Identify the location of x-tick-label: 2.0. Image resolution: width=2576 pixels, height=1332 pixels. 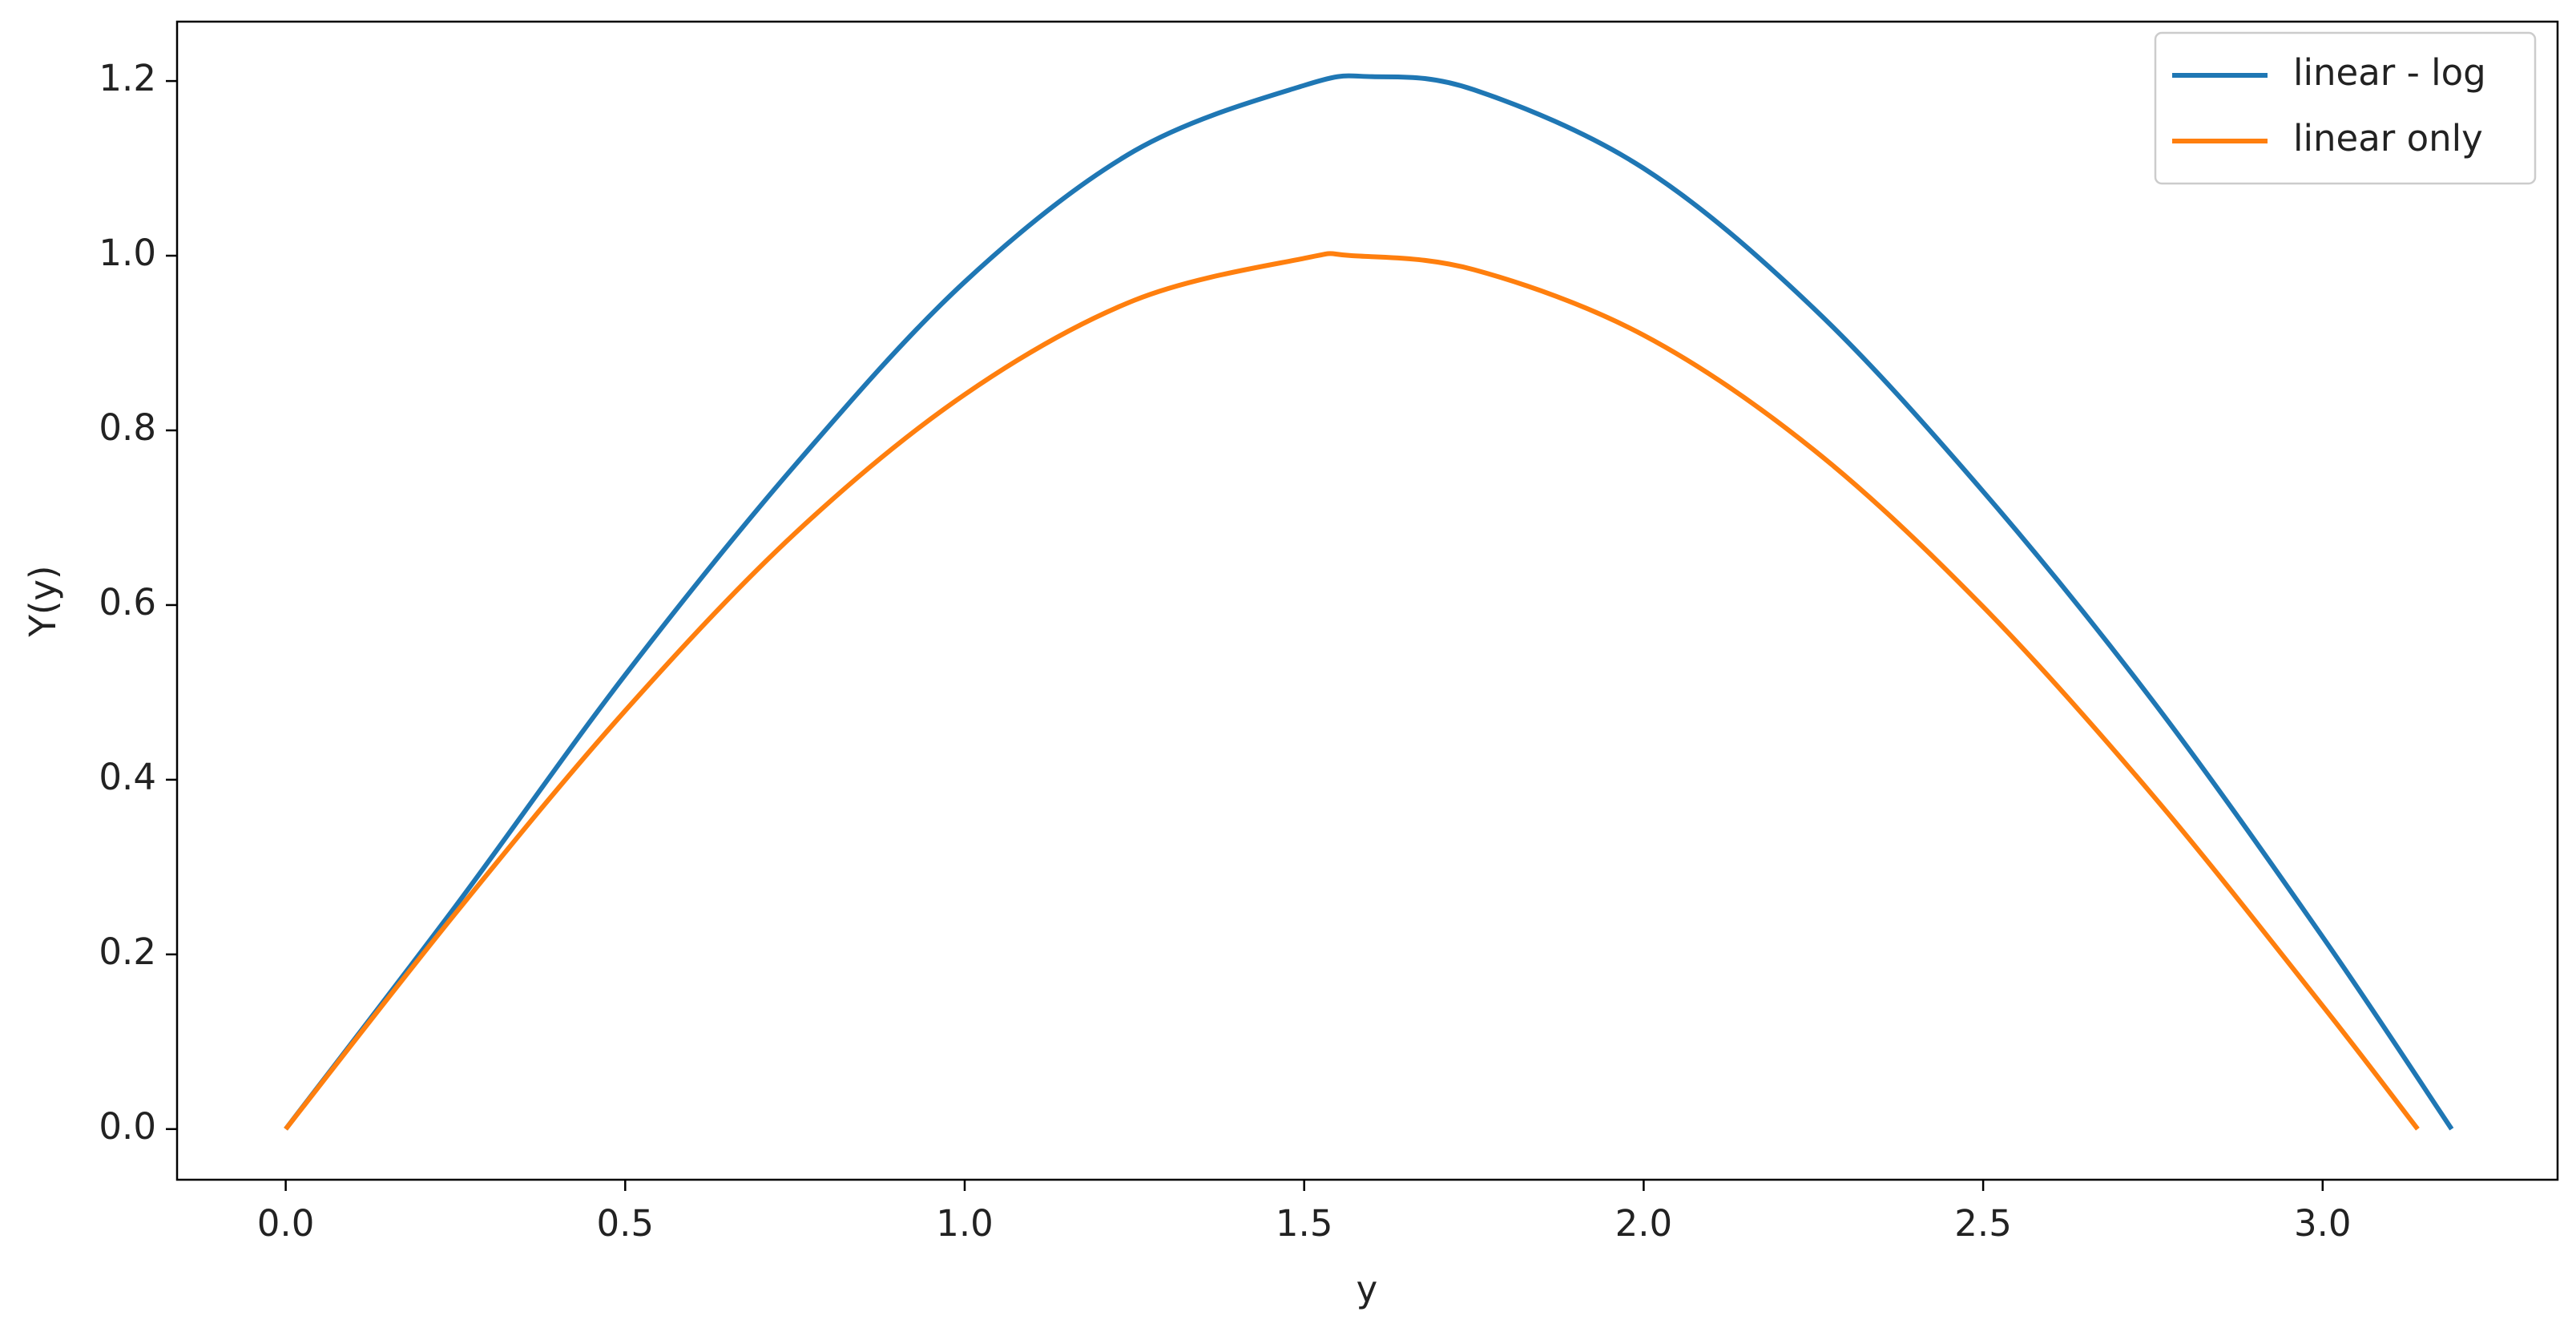
(1644, 1223).